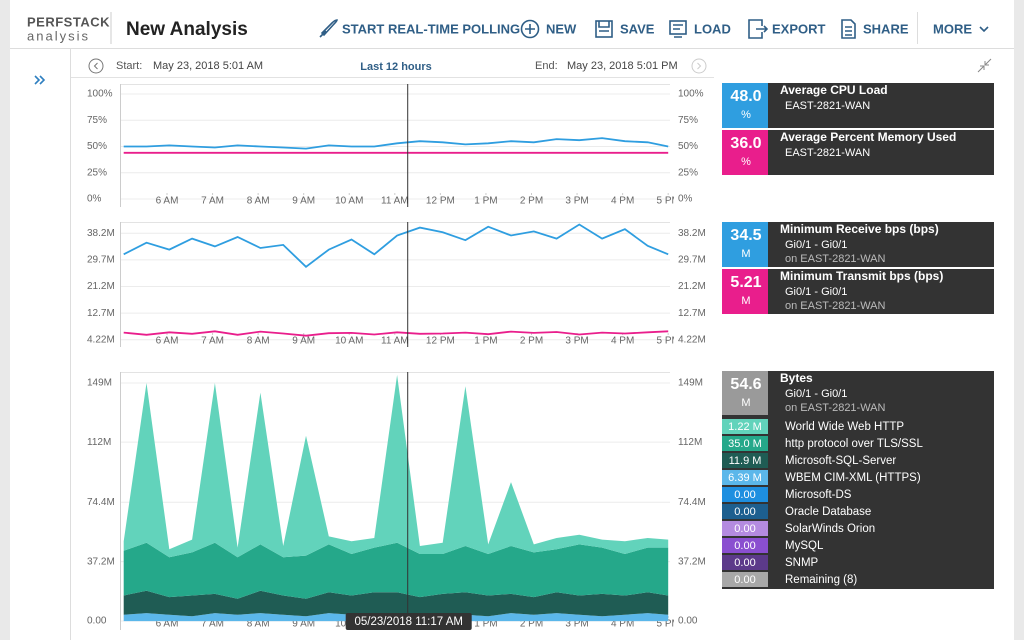  I want to click on y-tick-label: 112M, so click(99, 442).